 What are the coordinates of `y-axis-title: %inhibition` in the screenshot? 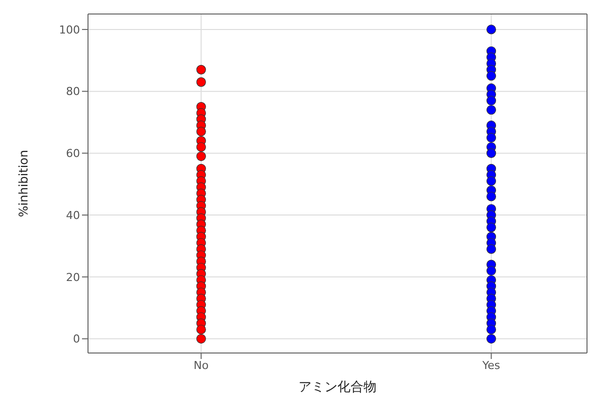 It's located at (23, 184).